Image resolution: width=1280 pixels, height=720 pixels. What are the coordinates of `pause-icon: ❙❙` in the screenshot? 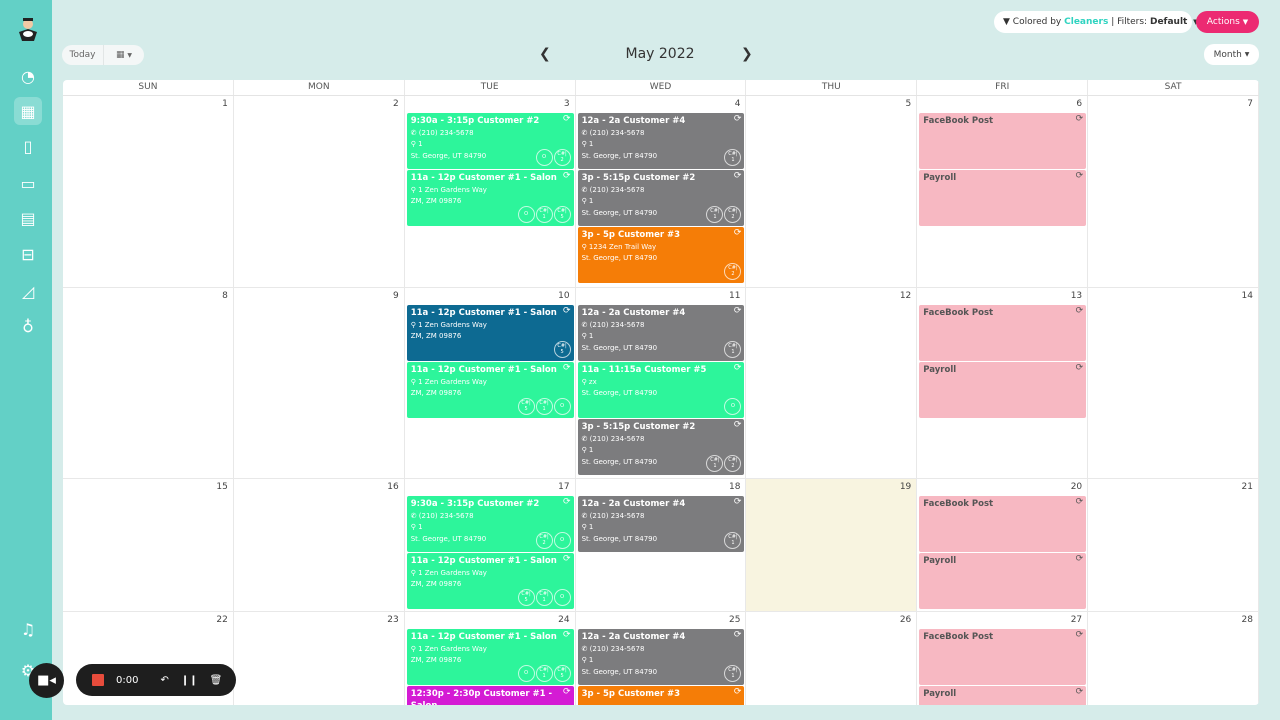 It's located at (189, 680).